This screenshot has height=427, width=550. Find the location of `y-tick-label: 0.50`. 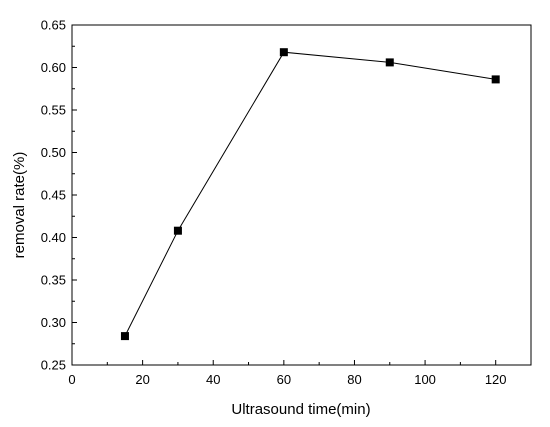

y-tick-label: 0.50 is located at coordinates (53, 152).